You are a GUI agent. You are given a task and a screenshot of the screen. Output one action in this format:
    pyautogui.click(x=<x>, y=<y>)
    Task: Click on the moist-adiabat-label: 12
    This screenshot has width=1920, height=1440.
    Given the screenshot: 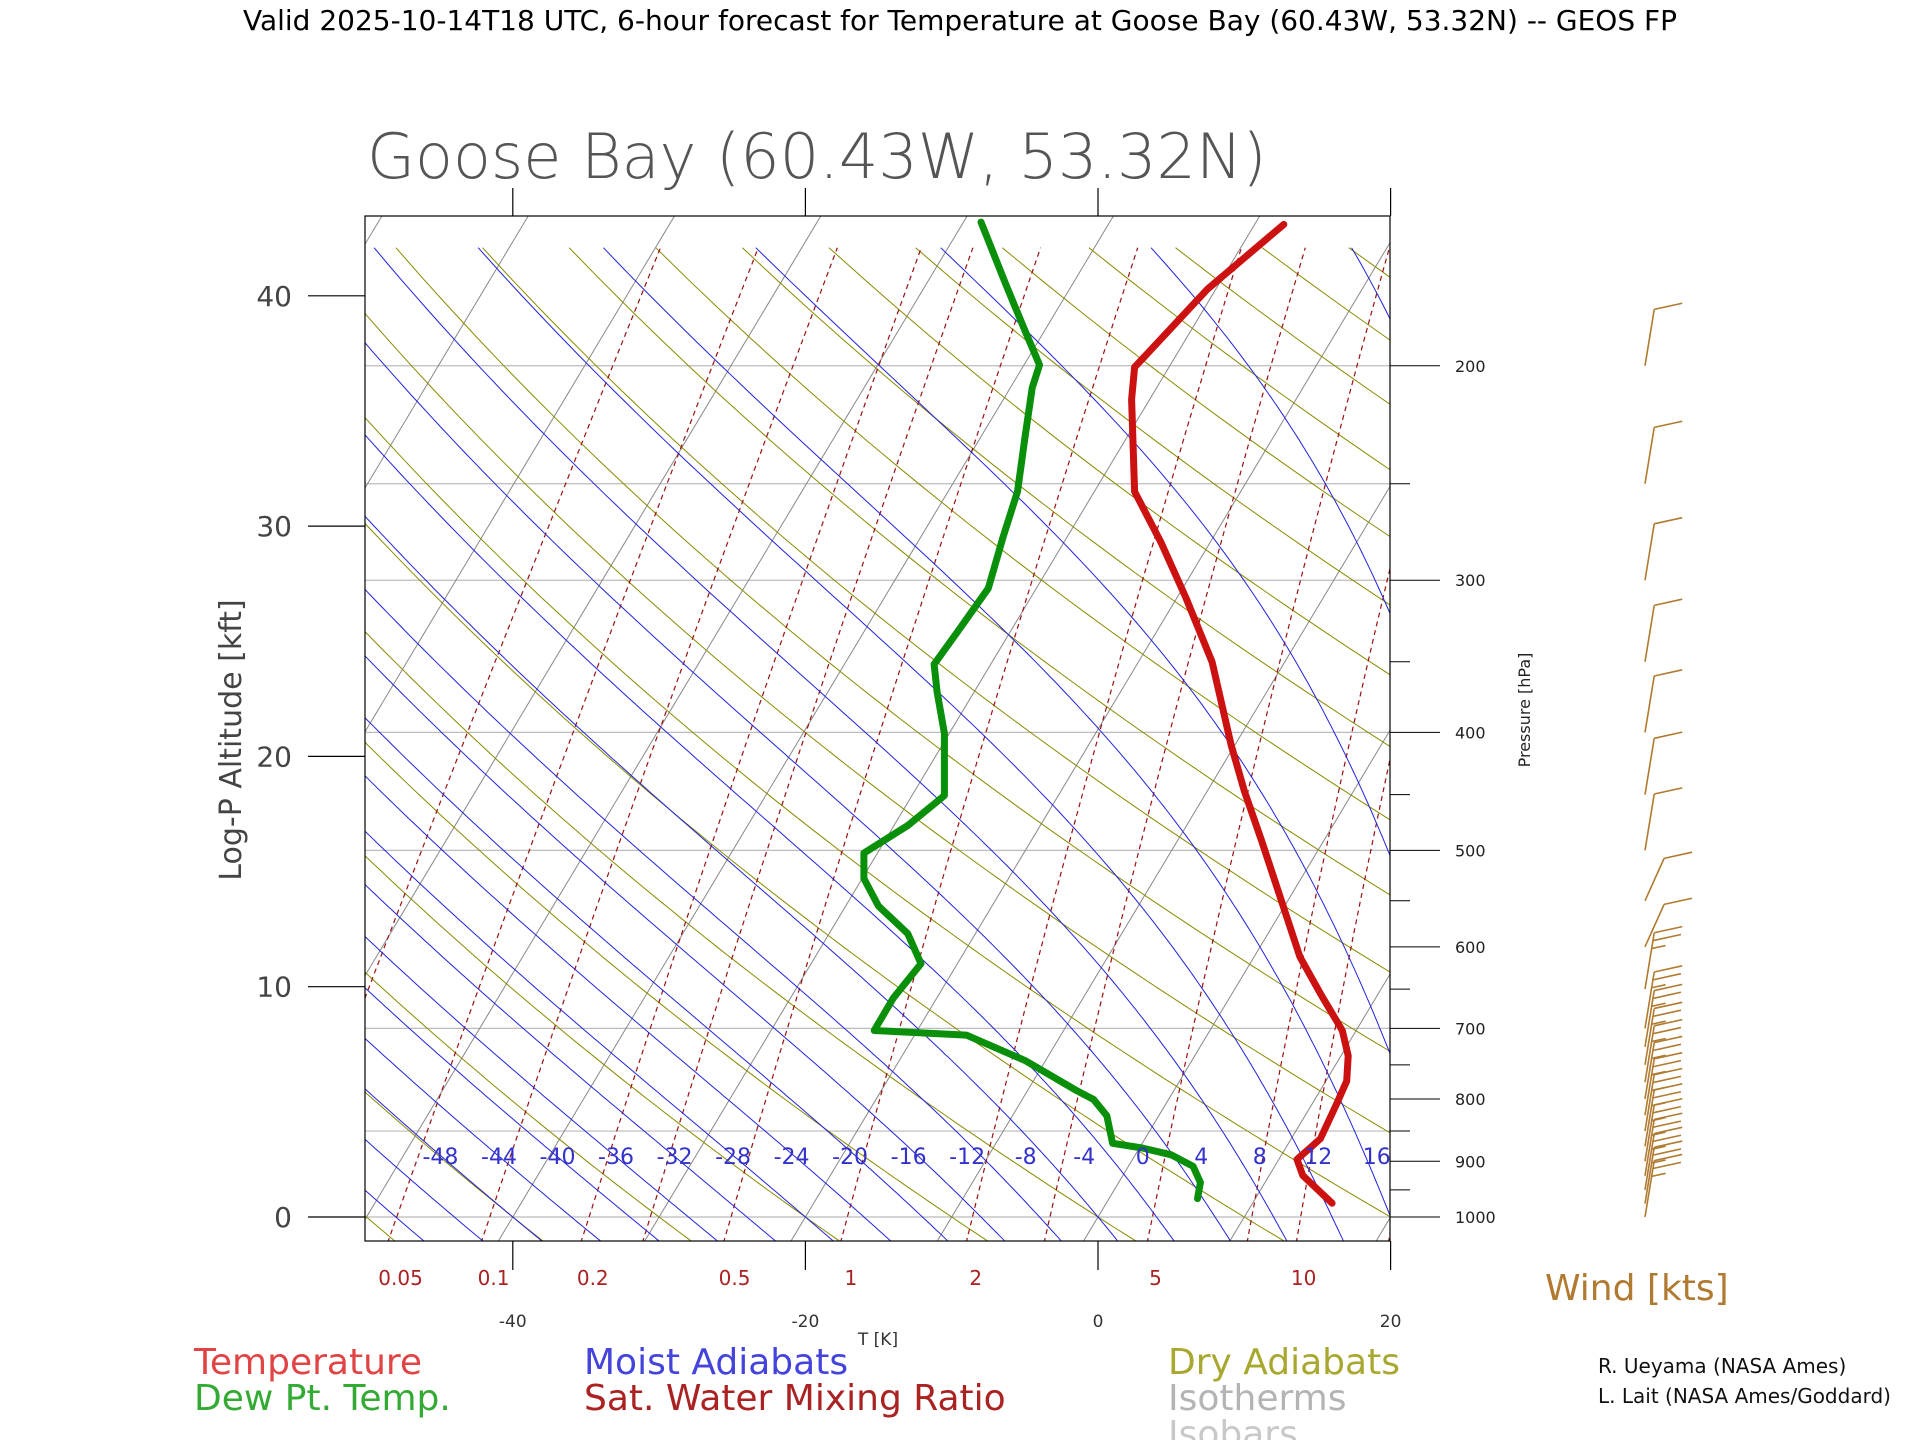 What is the action you would take?
    pyautogui.click(x=1318, y=1157)
    